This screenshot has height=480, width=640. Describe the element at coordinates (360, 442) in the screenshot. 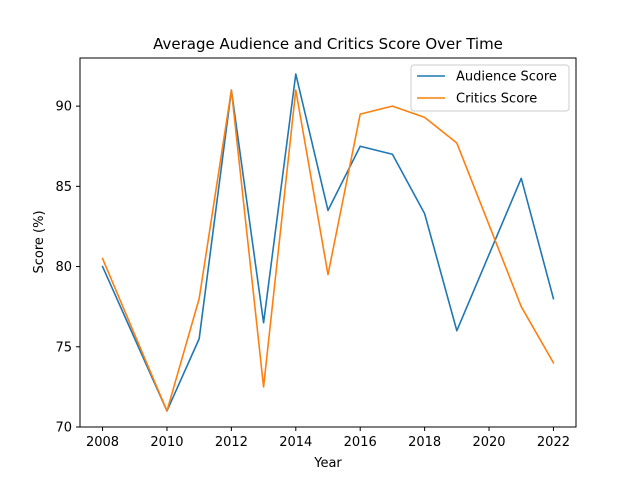

I see `x-tick-label: 2016` at that location.